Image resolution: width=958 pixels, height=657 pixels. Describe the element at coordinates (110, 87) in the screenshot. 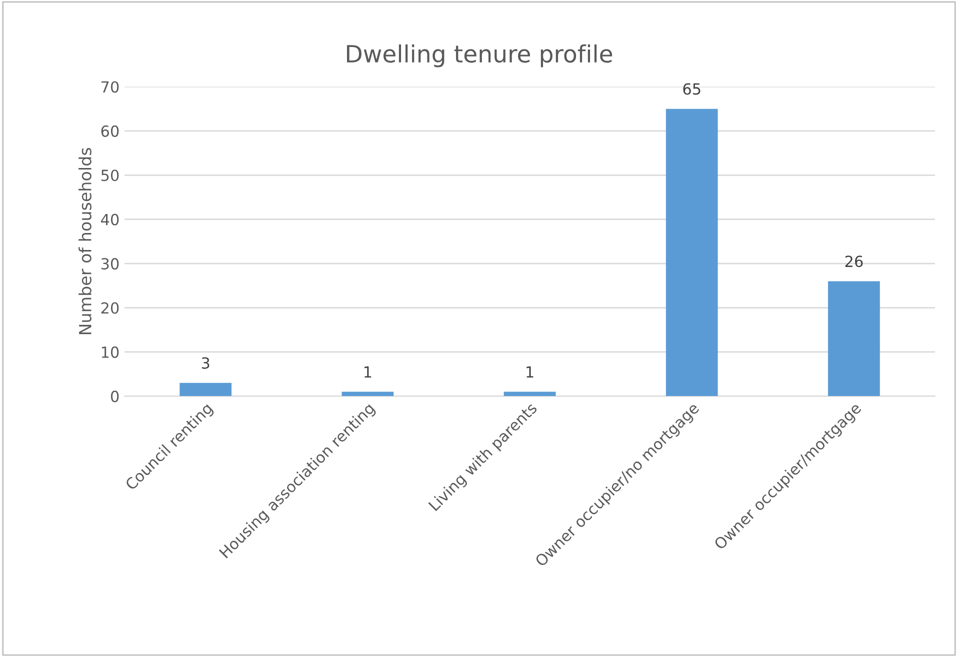

I see `y-tick-label: 70` at that location.